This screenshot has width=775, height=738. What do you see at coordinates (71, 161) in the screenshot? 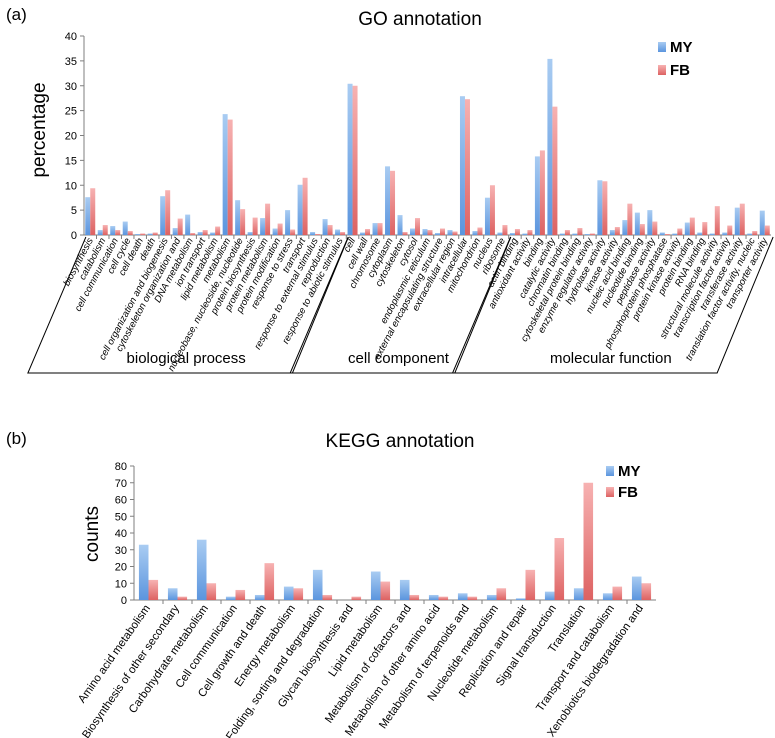
I see `go-y-tick-label: 15` at bounding box center [71, 161].